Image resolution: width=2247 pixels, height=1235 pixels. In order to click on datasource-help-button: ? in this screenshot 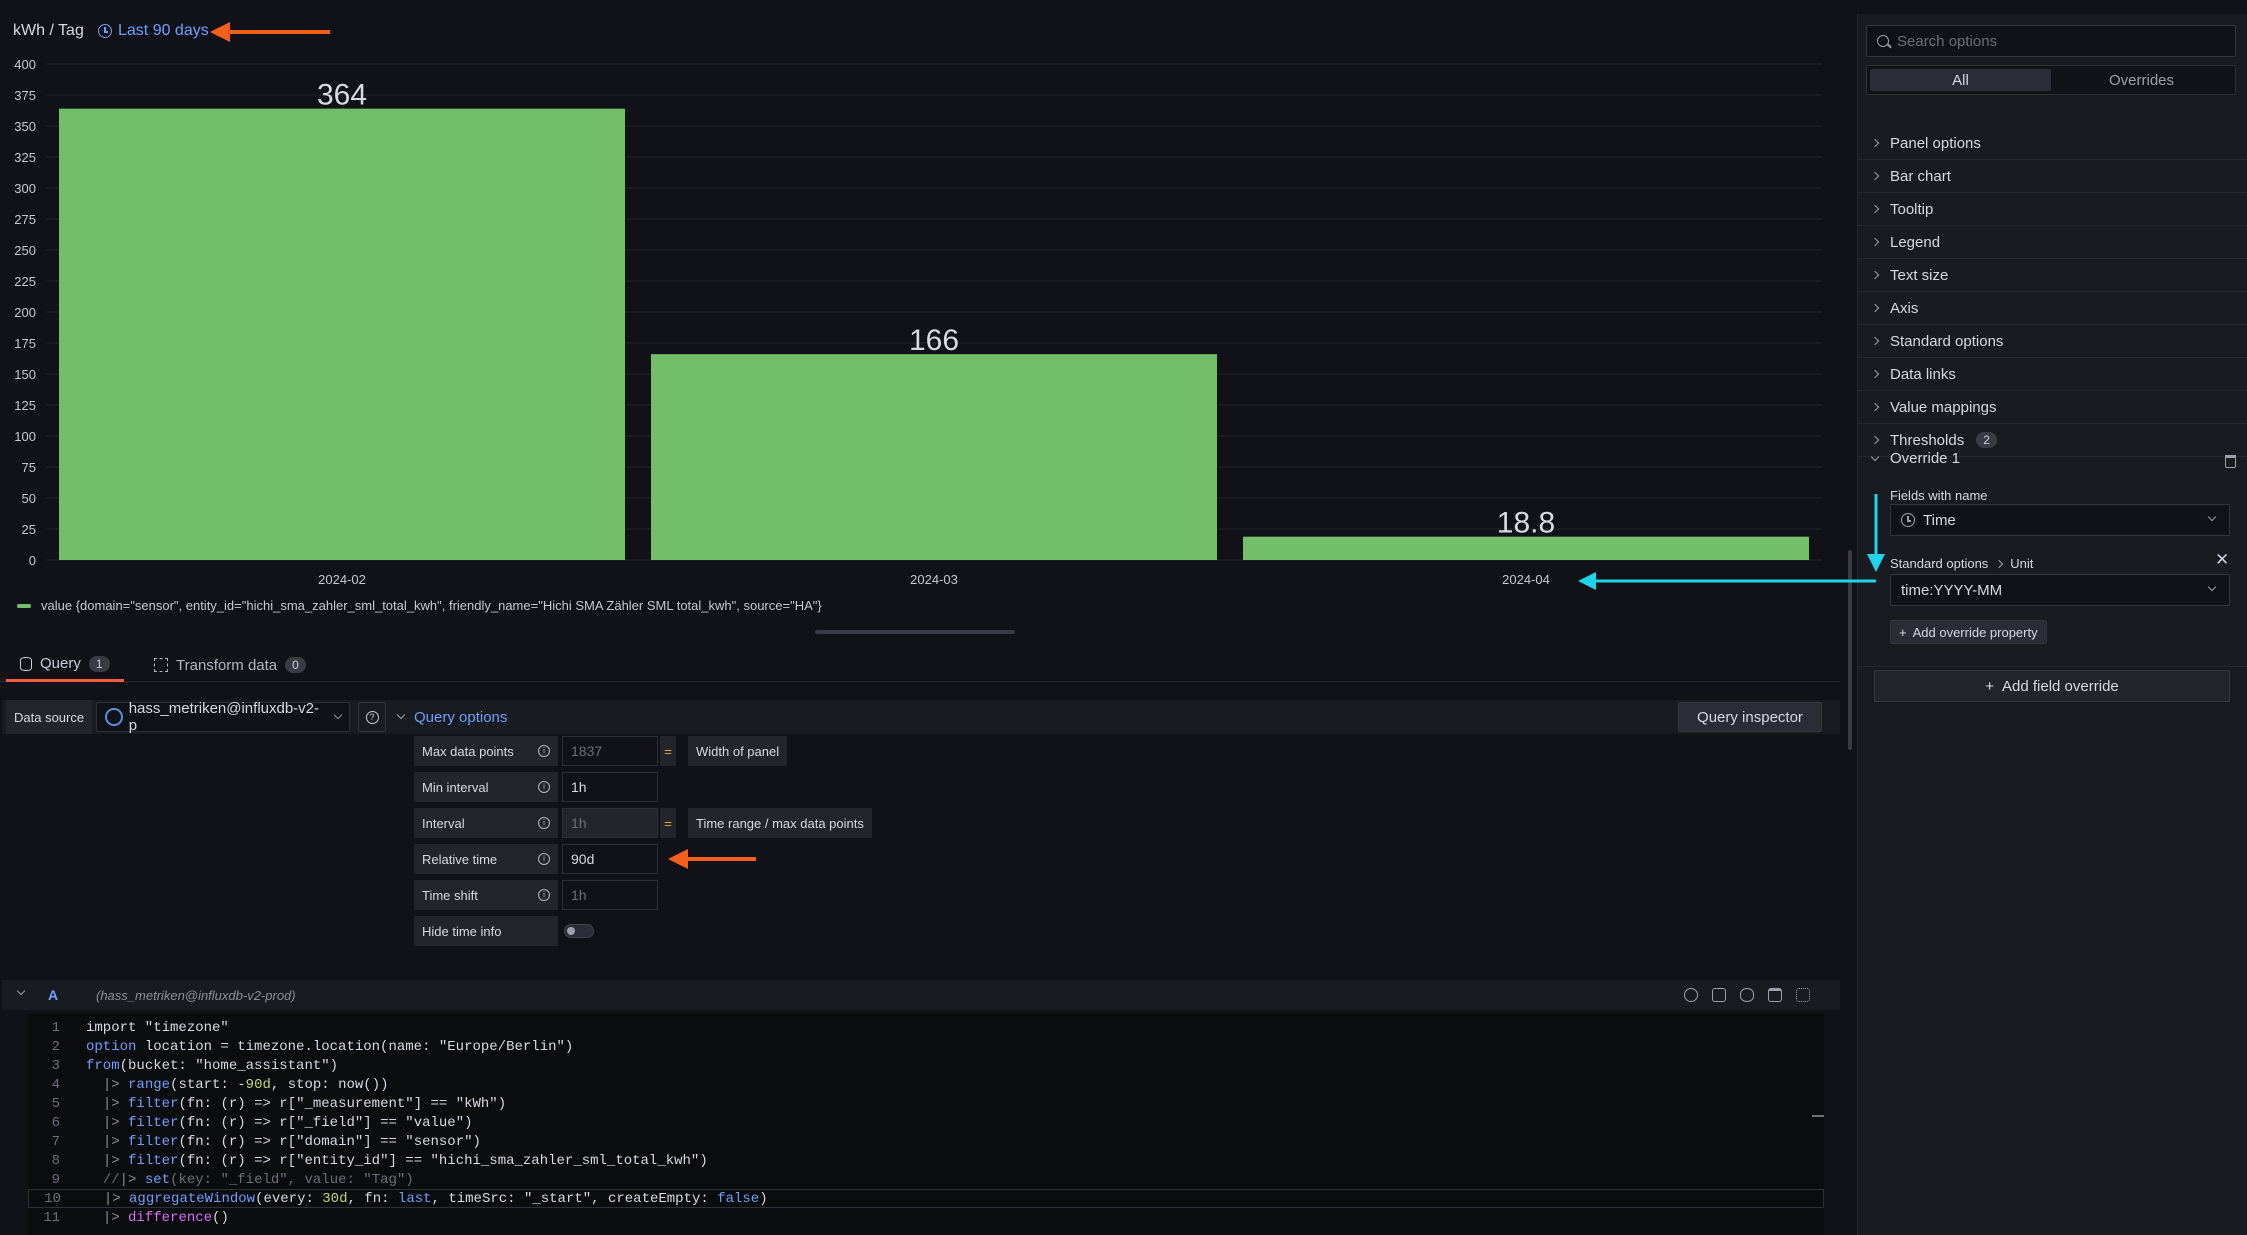, I will do `click(372, 717)`.